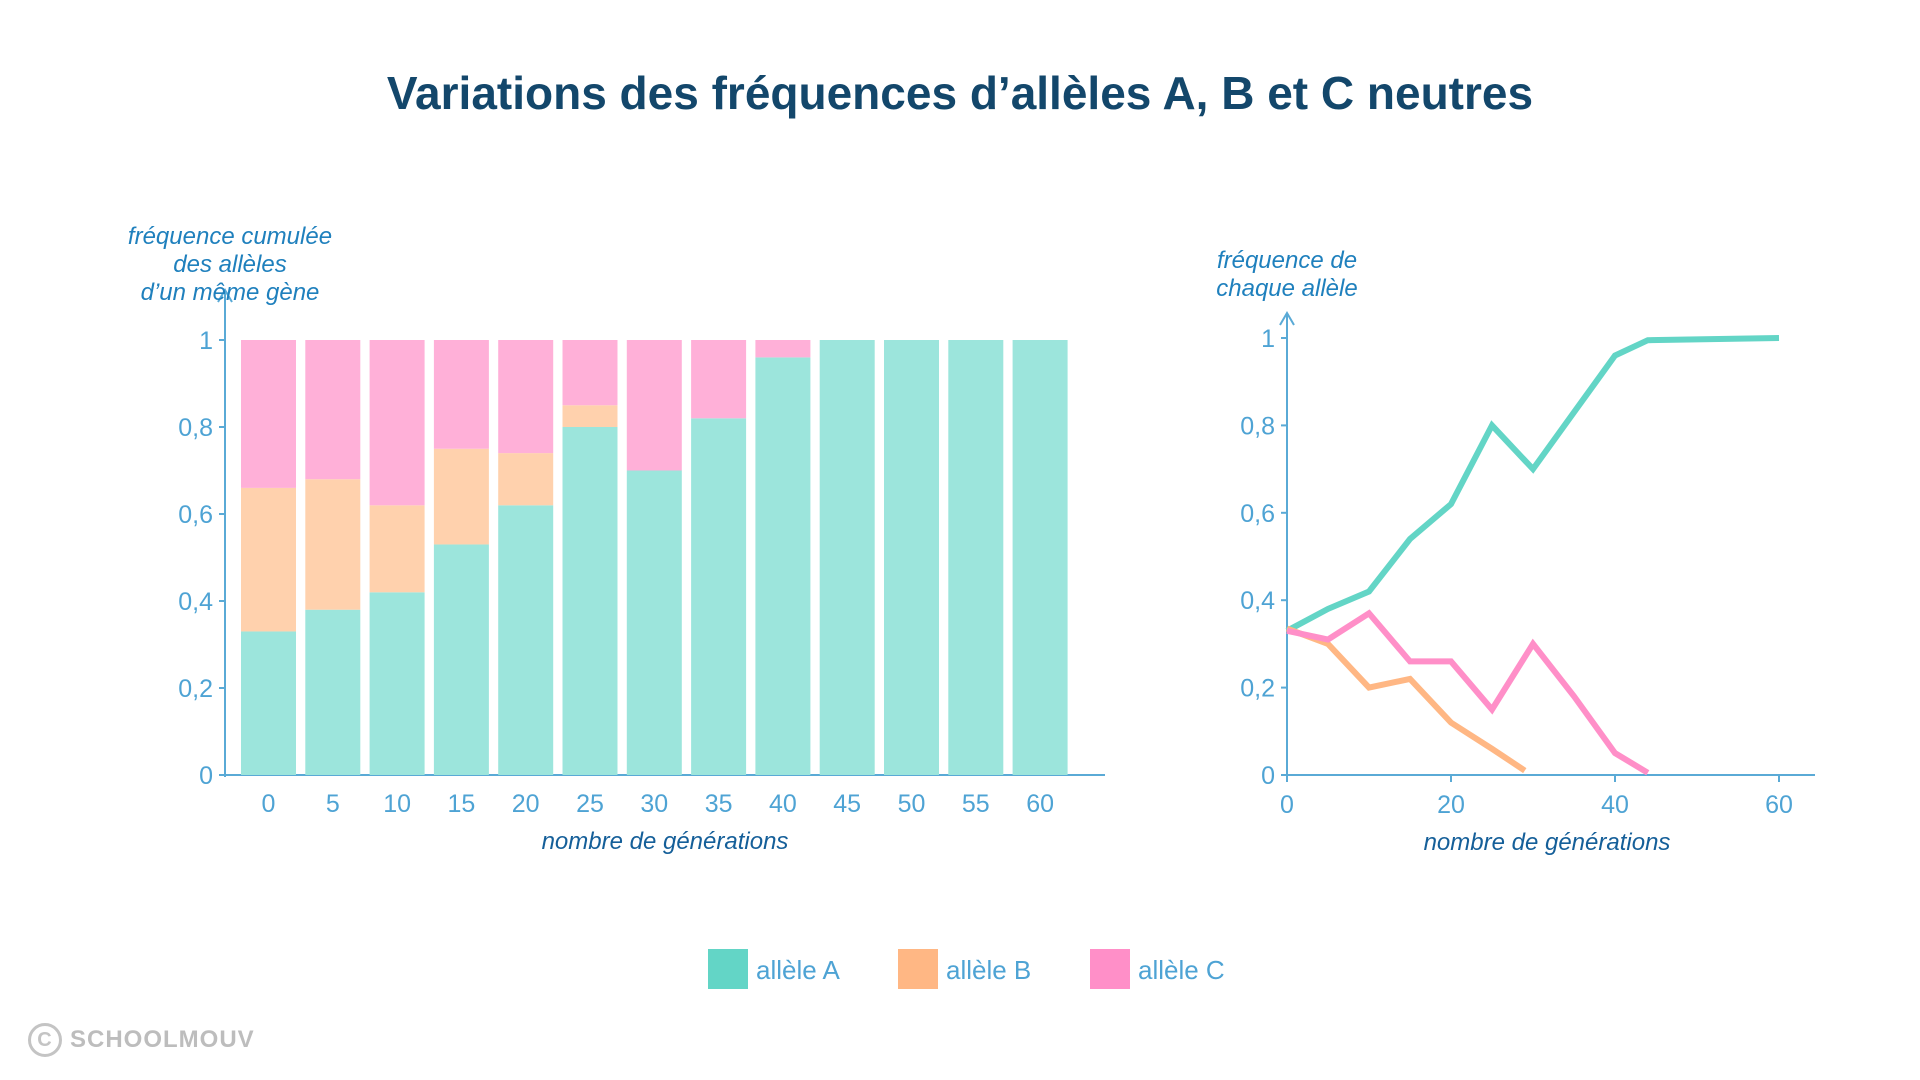 The image size is (1920, 1080). I want to click on bar-y-axis-label: d’un même gène, so click(230, 292).